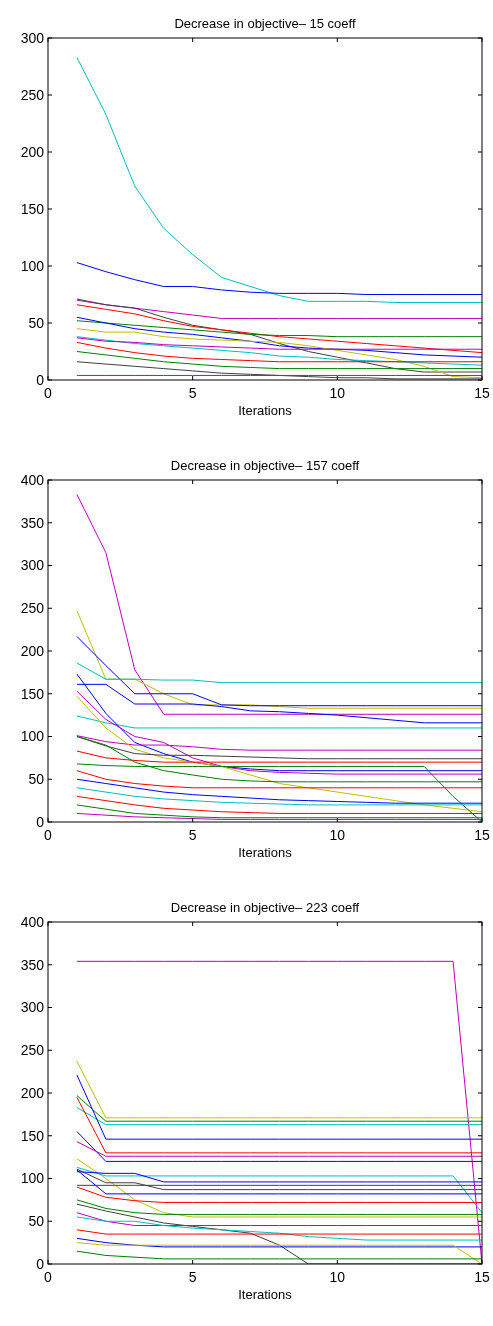 This screenshot has height=1326, width=493. Describe the element at coordinates (265, 465) in the screenshot. I see `chart-title: Decrease in objective– 157 coeff` at that location.